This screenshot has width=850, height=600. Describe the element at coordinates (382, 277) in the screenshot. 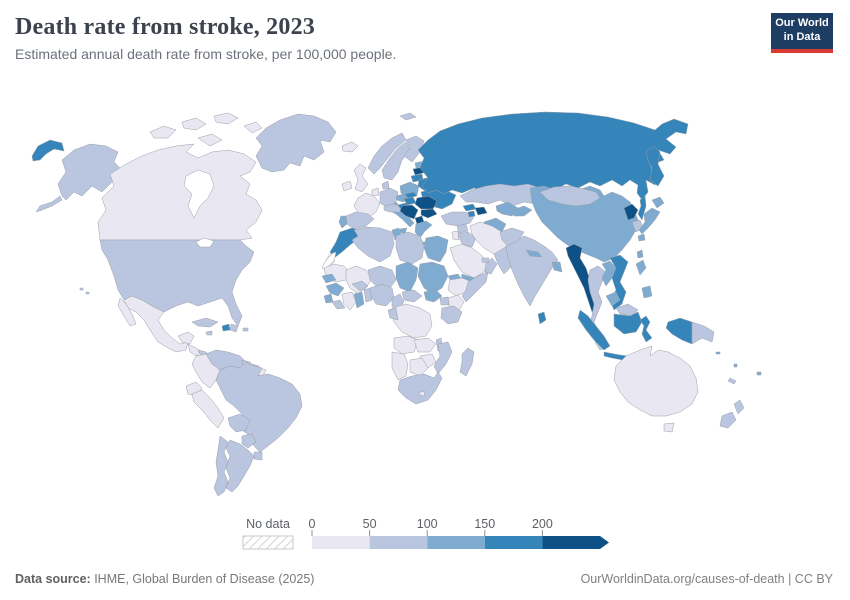

I see `country-niger` at that location.